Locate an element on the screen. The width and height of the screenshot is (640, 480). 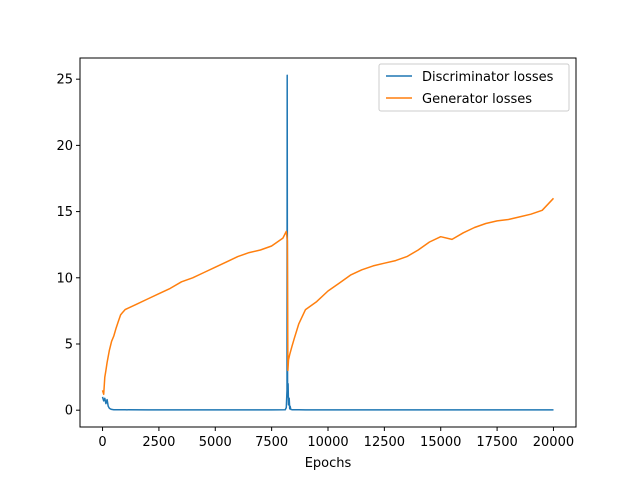
x-axis-ticks: 0 2500 5000 7500 10000 12500 15000 17500 20000 is located at coordinates (336, 438).